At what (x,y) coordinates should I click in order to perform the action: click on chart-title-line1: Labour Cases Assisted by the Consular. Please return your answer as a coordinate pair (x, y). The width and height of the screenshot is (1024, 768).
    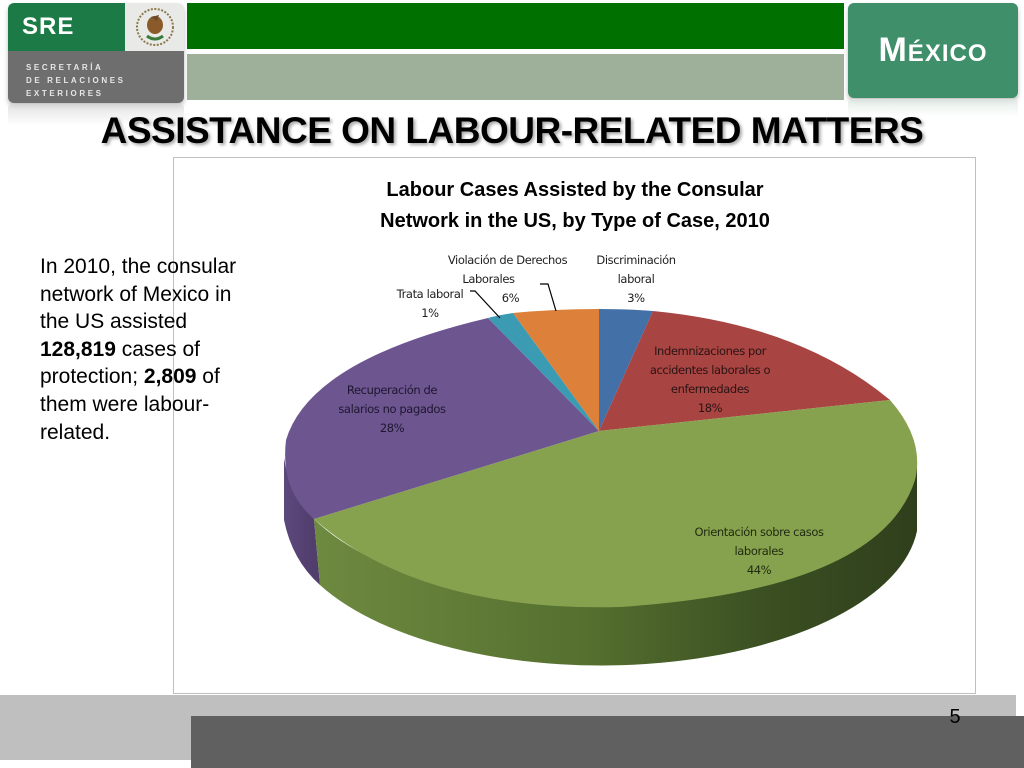
    Looking at the image, I should click on (575, 190).